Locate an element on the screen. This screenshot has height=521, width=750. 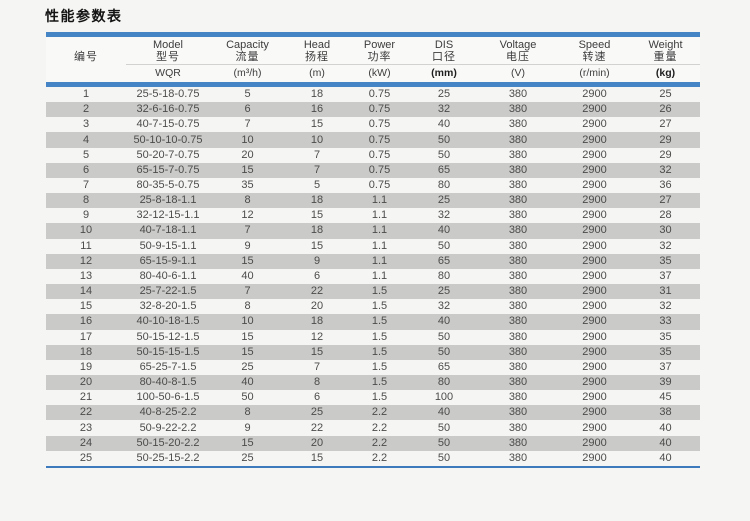
cell-capacity: 40 is located at coordinates (247, 275).